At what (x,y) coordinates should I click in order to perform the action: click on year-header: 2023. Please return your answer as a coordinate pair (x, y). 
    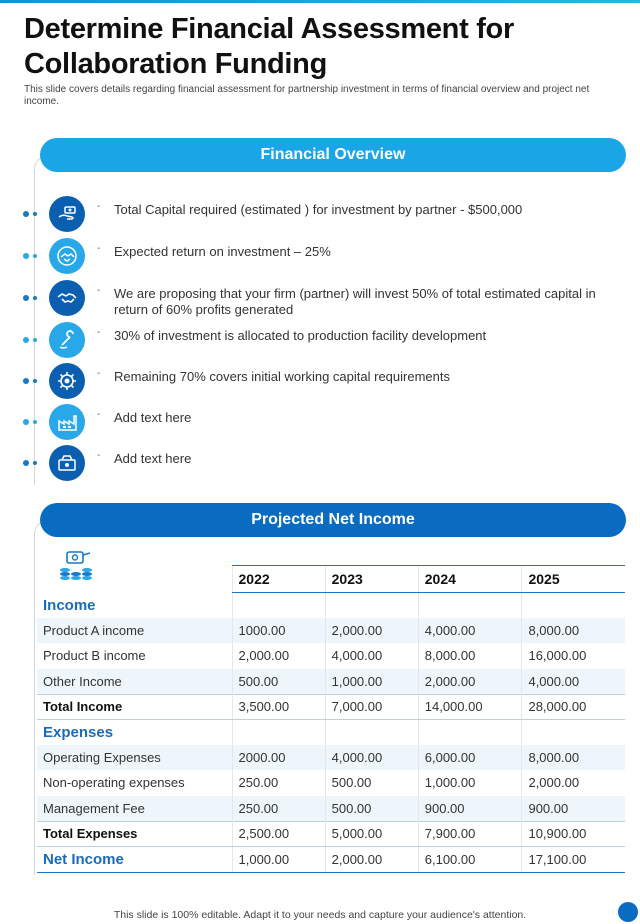
    Looking at the image, I should click on (371, 579).